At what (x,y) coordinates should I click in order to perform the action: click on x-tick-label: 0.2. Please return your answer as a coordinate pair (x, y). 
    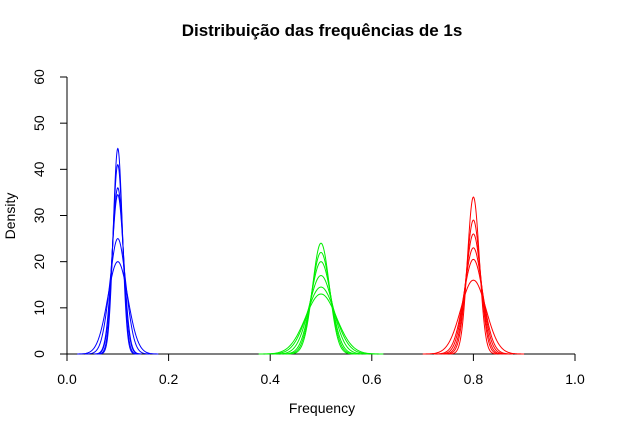
    Looking at the image, I should click on (169, 379).